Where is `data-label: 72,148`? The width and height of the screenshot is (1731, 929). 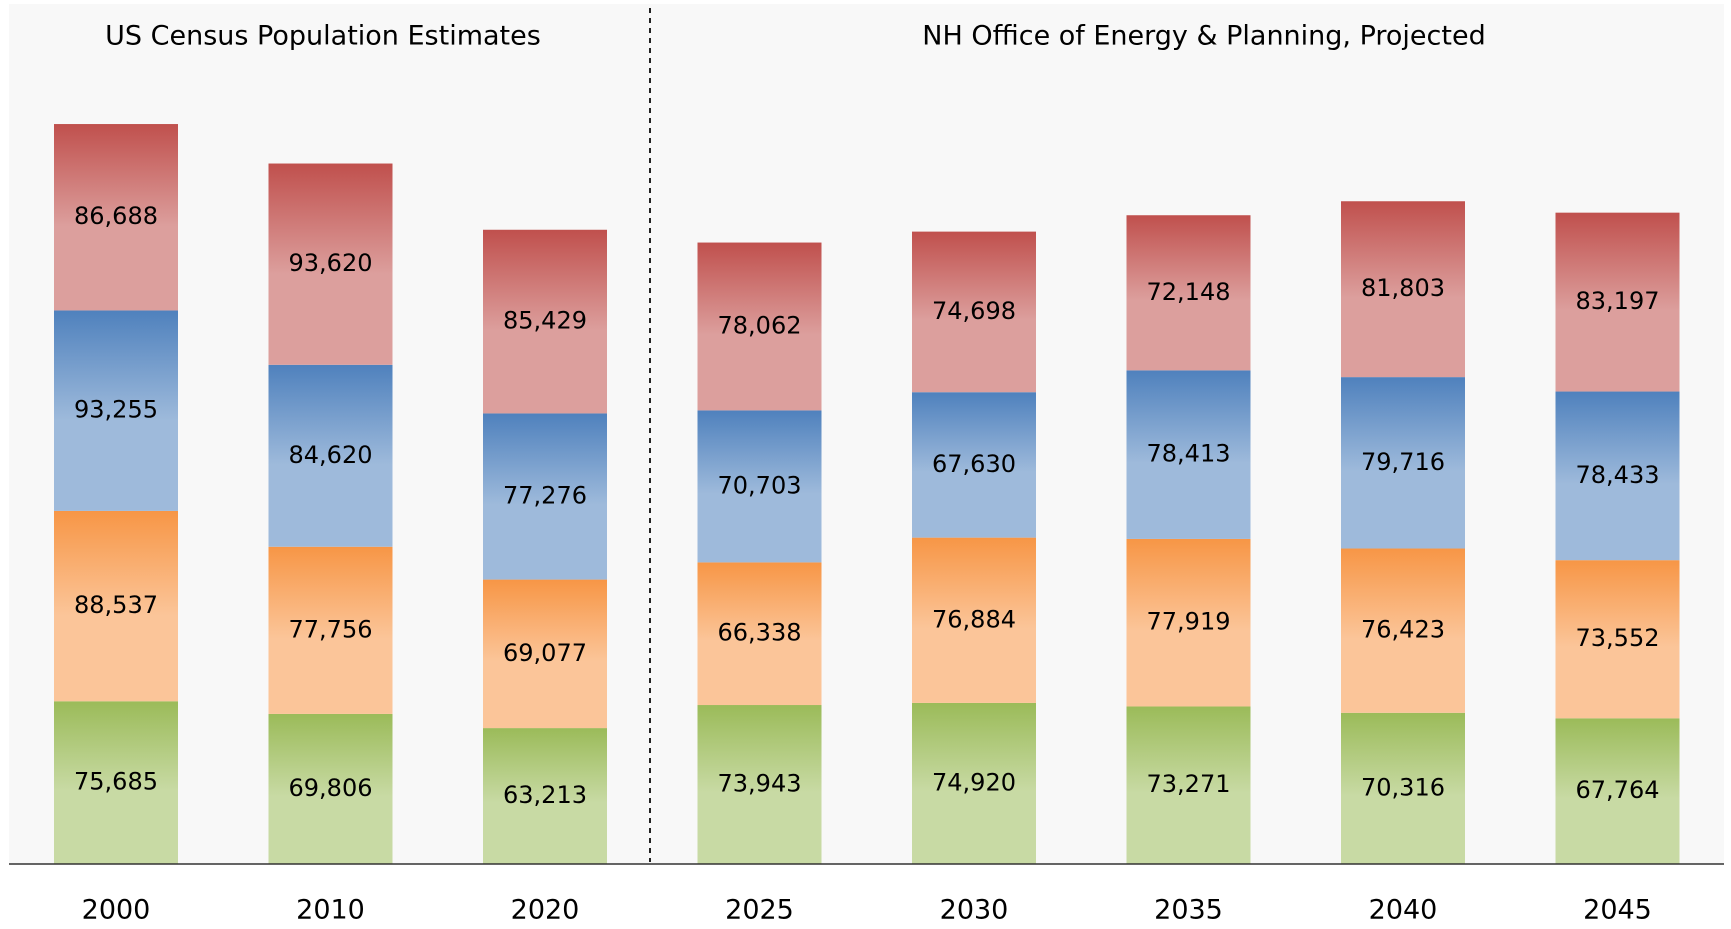 data-label: 72,148 is located at coordinates (1189, 292).